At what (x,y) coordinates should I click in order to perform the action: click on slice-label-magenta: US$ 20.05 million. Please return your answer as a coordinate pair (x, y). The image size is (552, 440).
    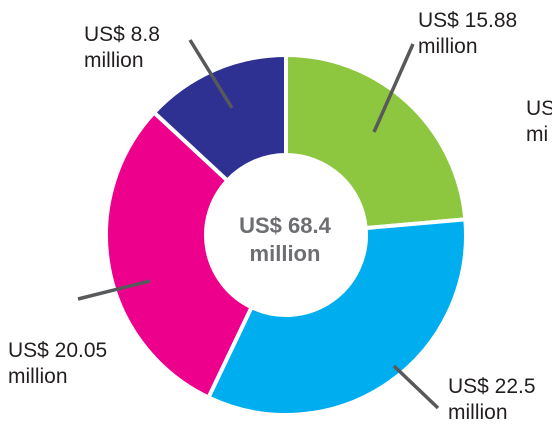
    Looking at the image, I should click on (57, 364).